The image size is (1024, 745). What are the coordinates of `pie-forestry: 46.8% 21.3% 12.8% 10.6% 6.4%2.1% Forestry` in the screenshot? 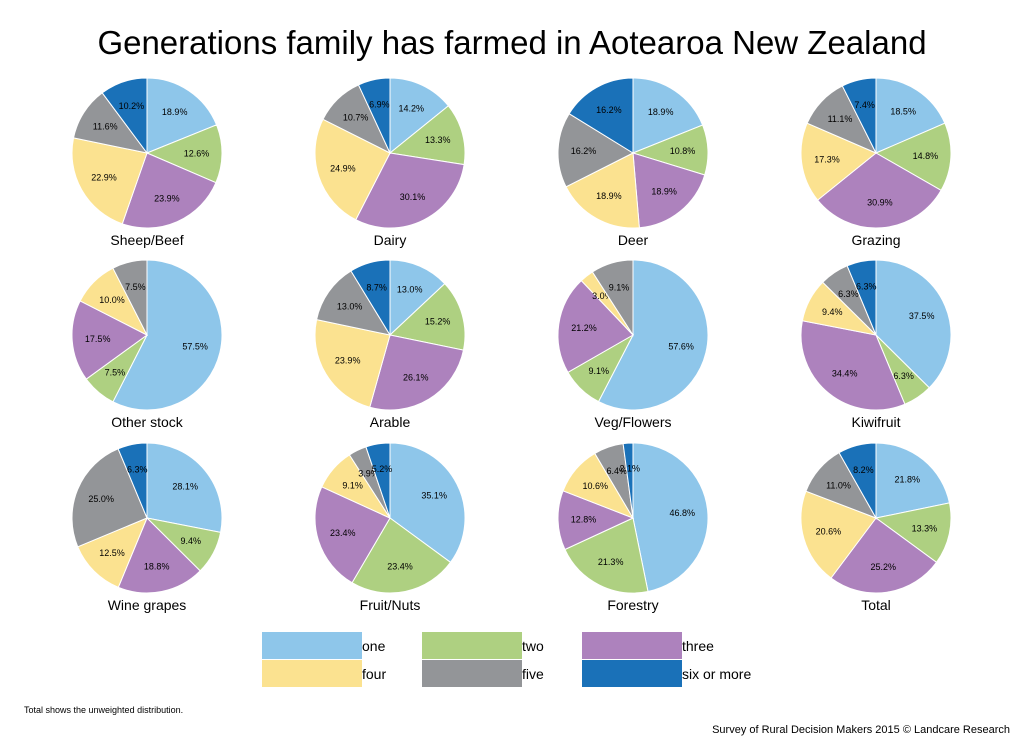 It's located at (633, 527).